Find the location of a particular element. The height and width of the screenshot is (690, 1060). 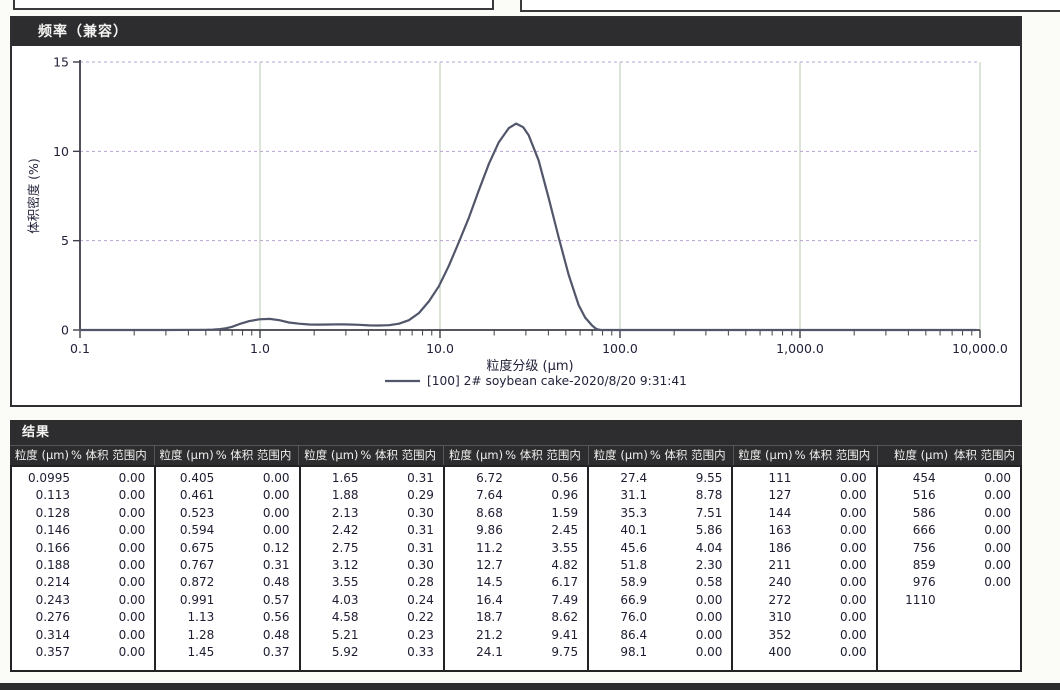

table-row: 12.7 4.82 is located at coordinates (516, 565).